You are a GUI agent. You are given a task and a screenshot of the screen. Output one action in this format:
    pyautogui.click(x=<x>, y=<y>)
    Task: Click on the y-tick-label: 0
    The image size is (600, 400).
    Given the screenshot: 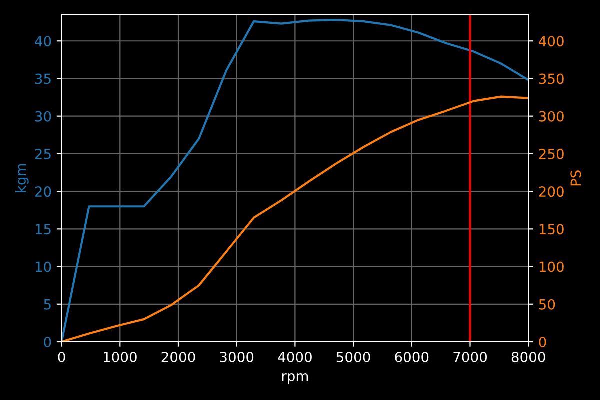 What is the action you would take?
    pyautogui.click(x=48, y=342)
    